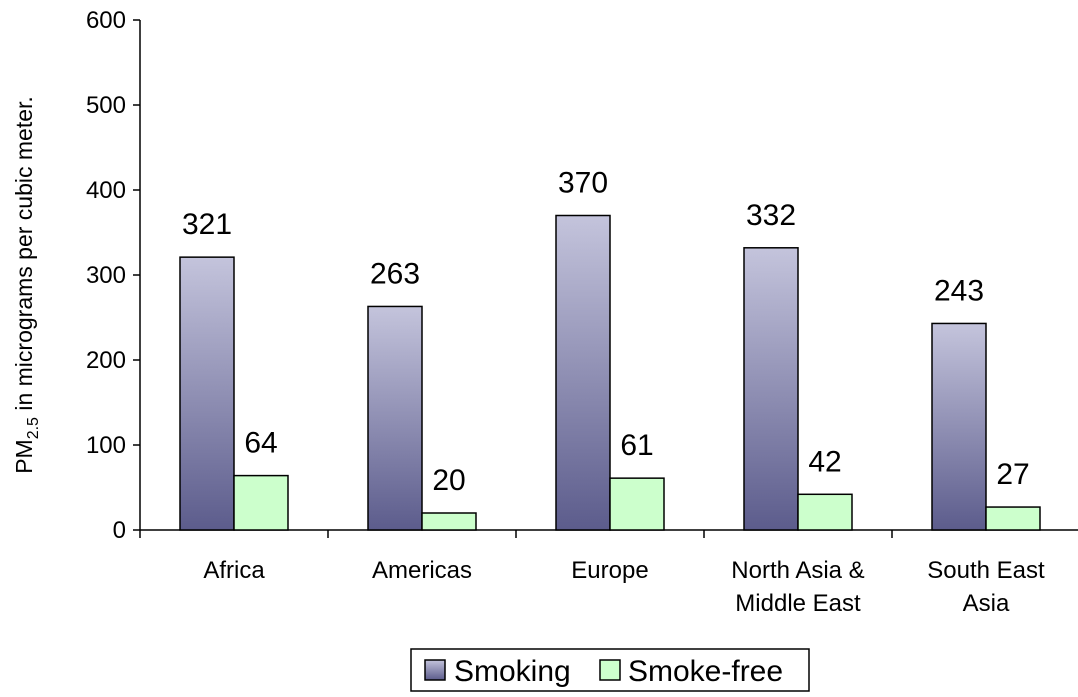 The width and height of the screenshot is (1078, 697). What do you see at coordinates (106, 190) in the screenshot?
I see `y-tick-label: 400` at bounding box center [106, 190].